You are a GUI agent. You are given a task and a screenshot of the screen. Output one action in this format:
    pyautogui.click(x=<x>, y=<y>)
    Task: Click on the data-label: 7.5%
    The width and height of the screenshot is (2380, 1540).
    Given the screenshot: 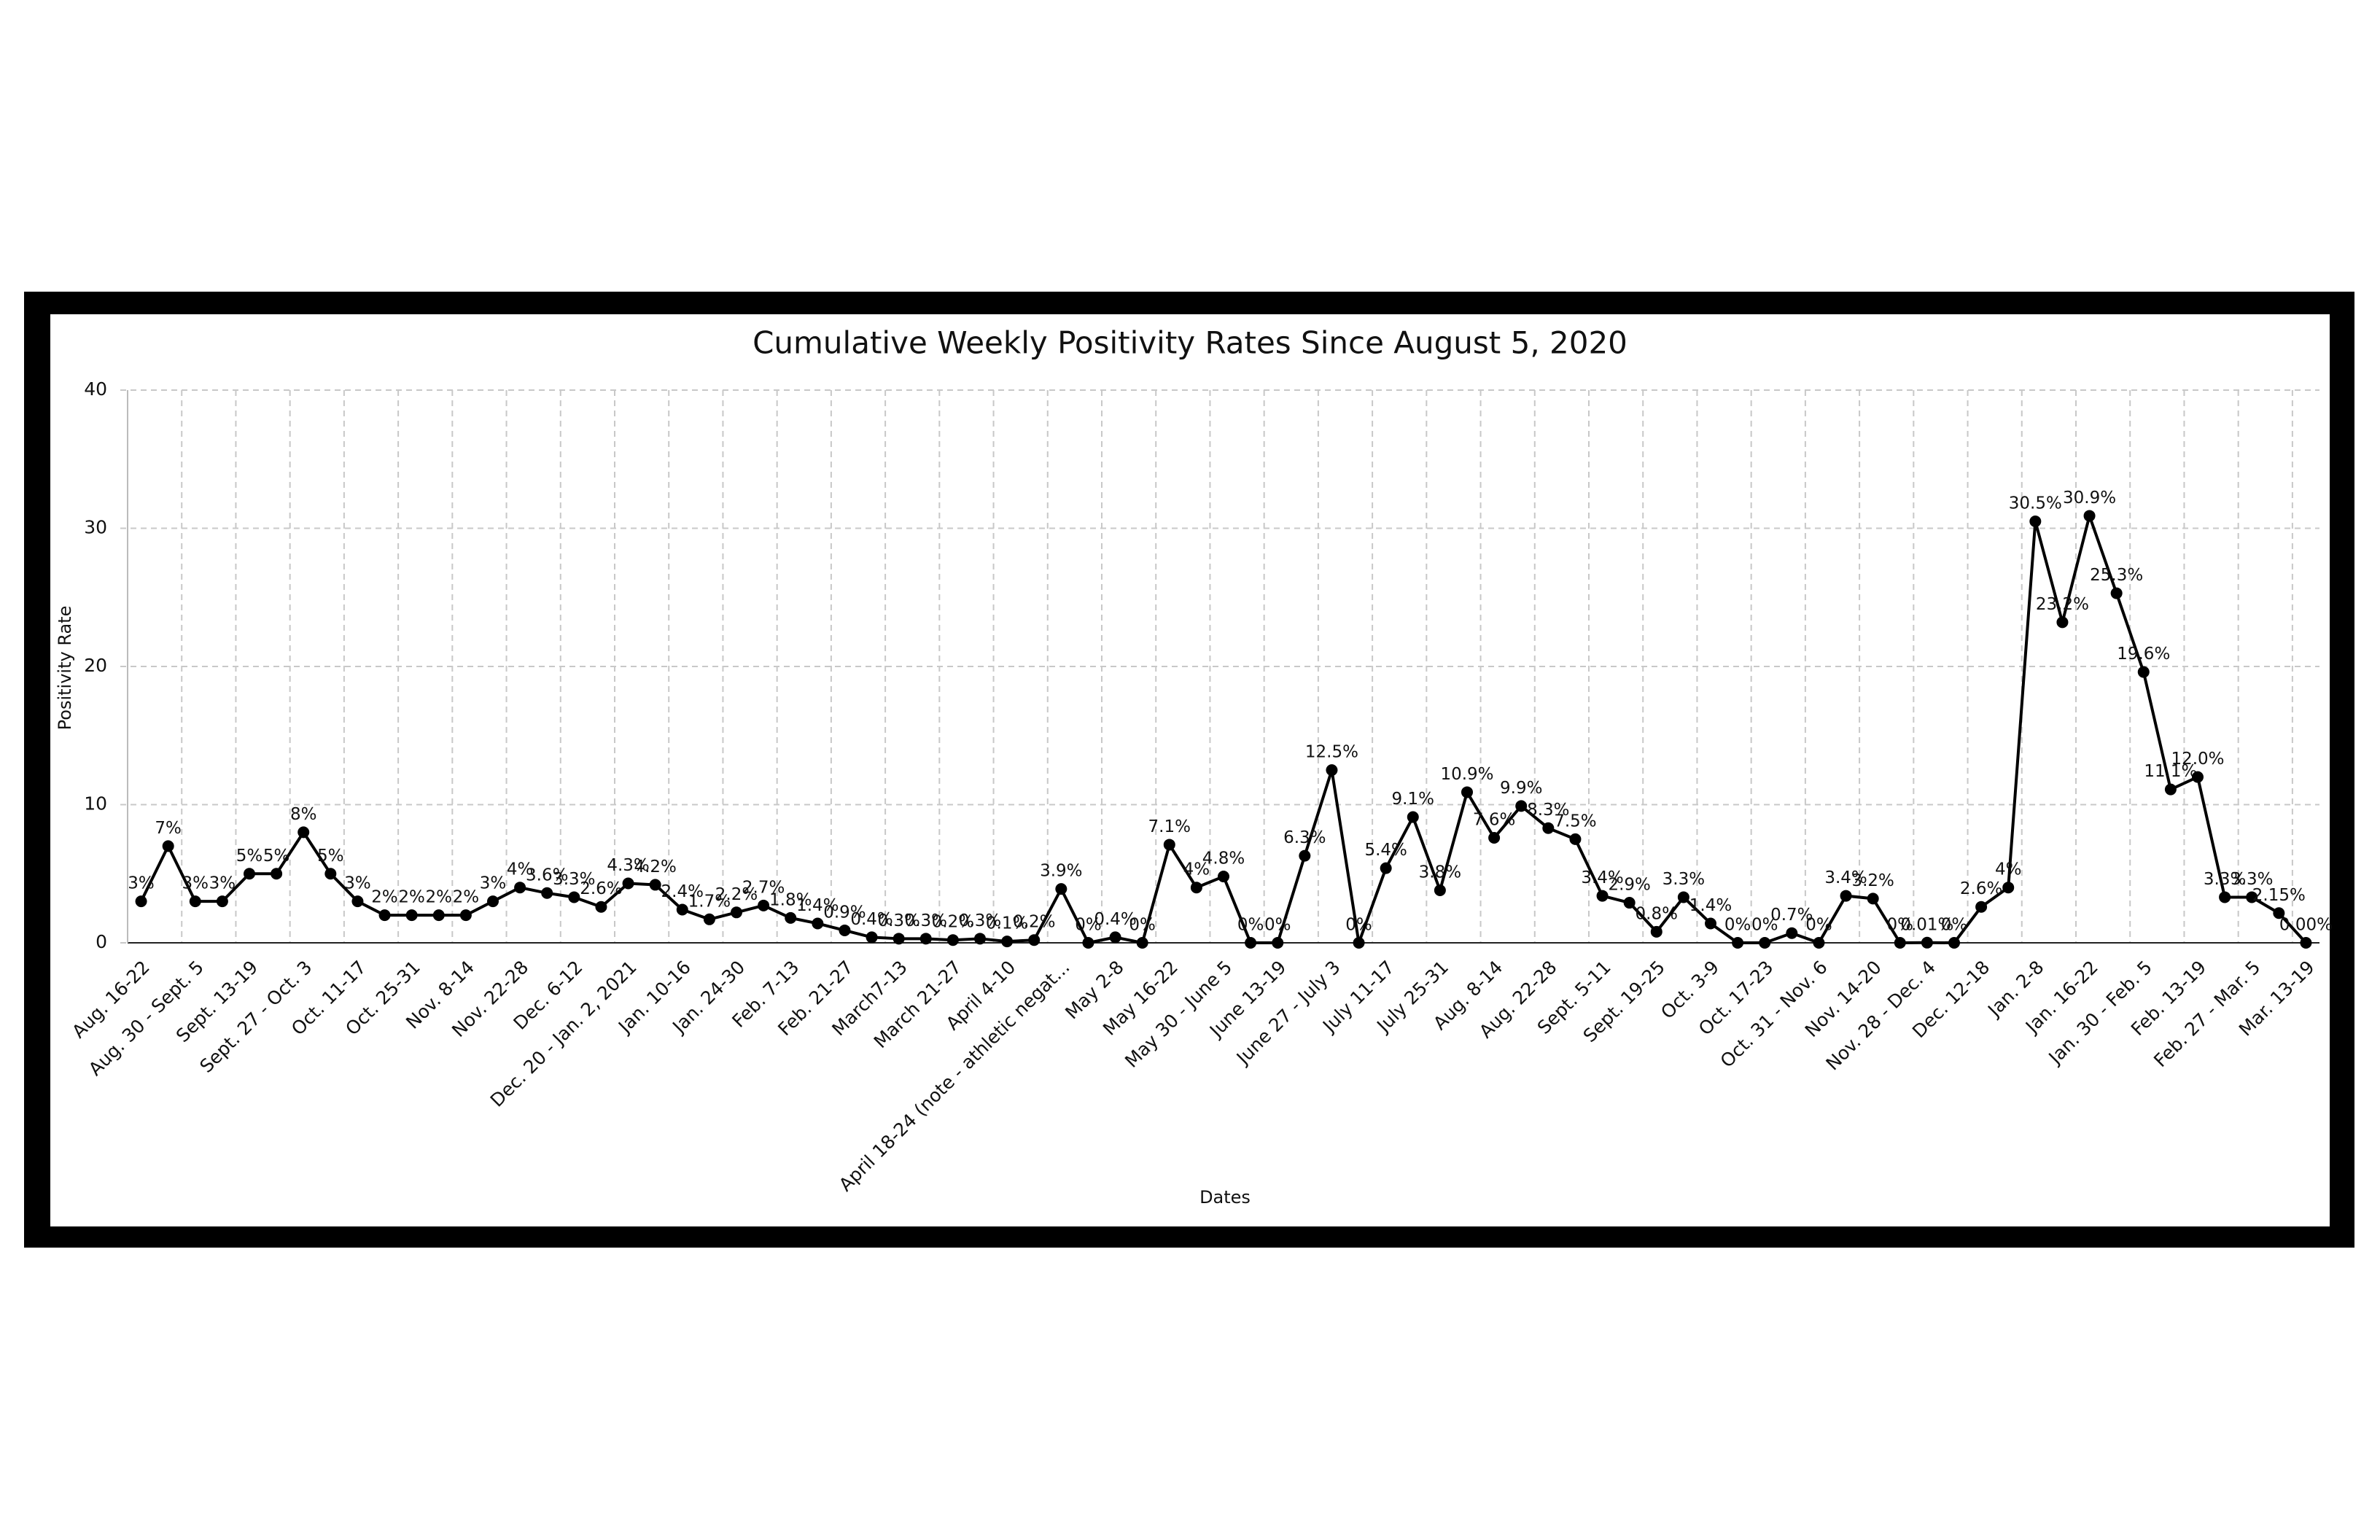 What is the action you would take?
    pyautogui.click(x=1575, y=821)
    